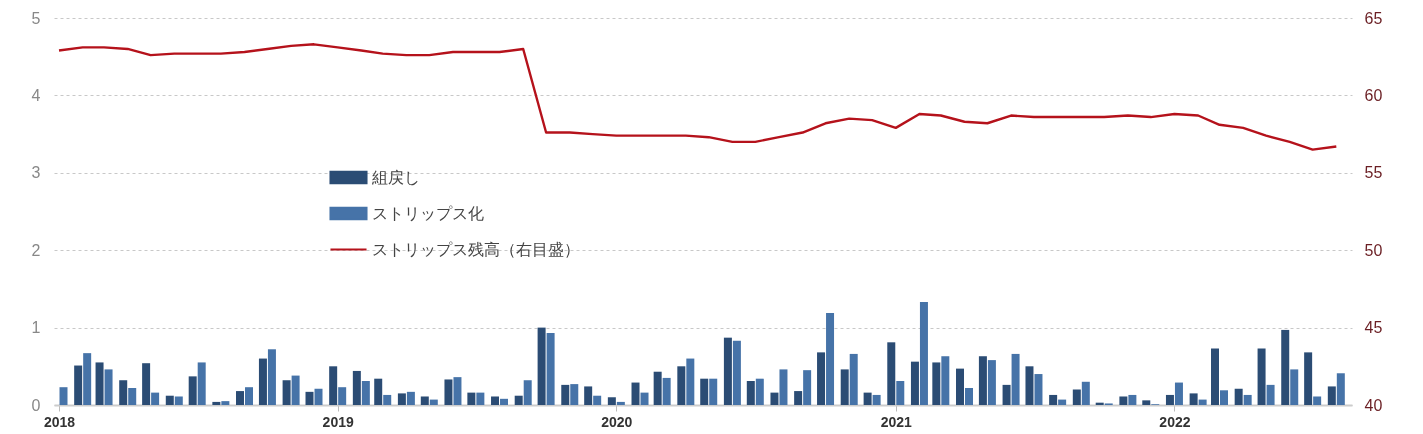 This screenshot has width=1423, height=434. Describe the element at coordinates (1373, 95) in the screenshot. I see `y2-tick-label: 60` at that location.